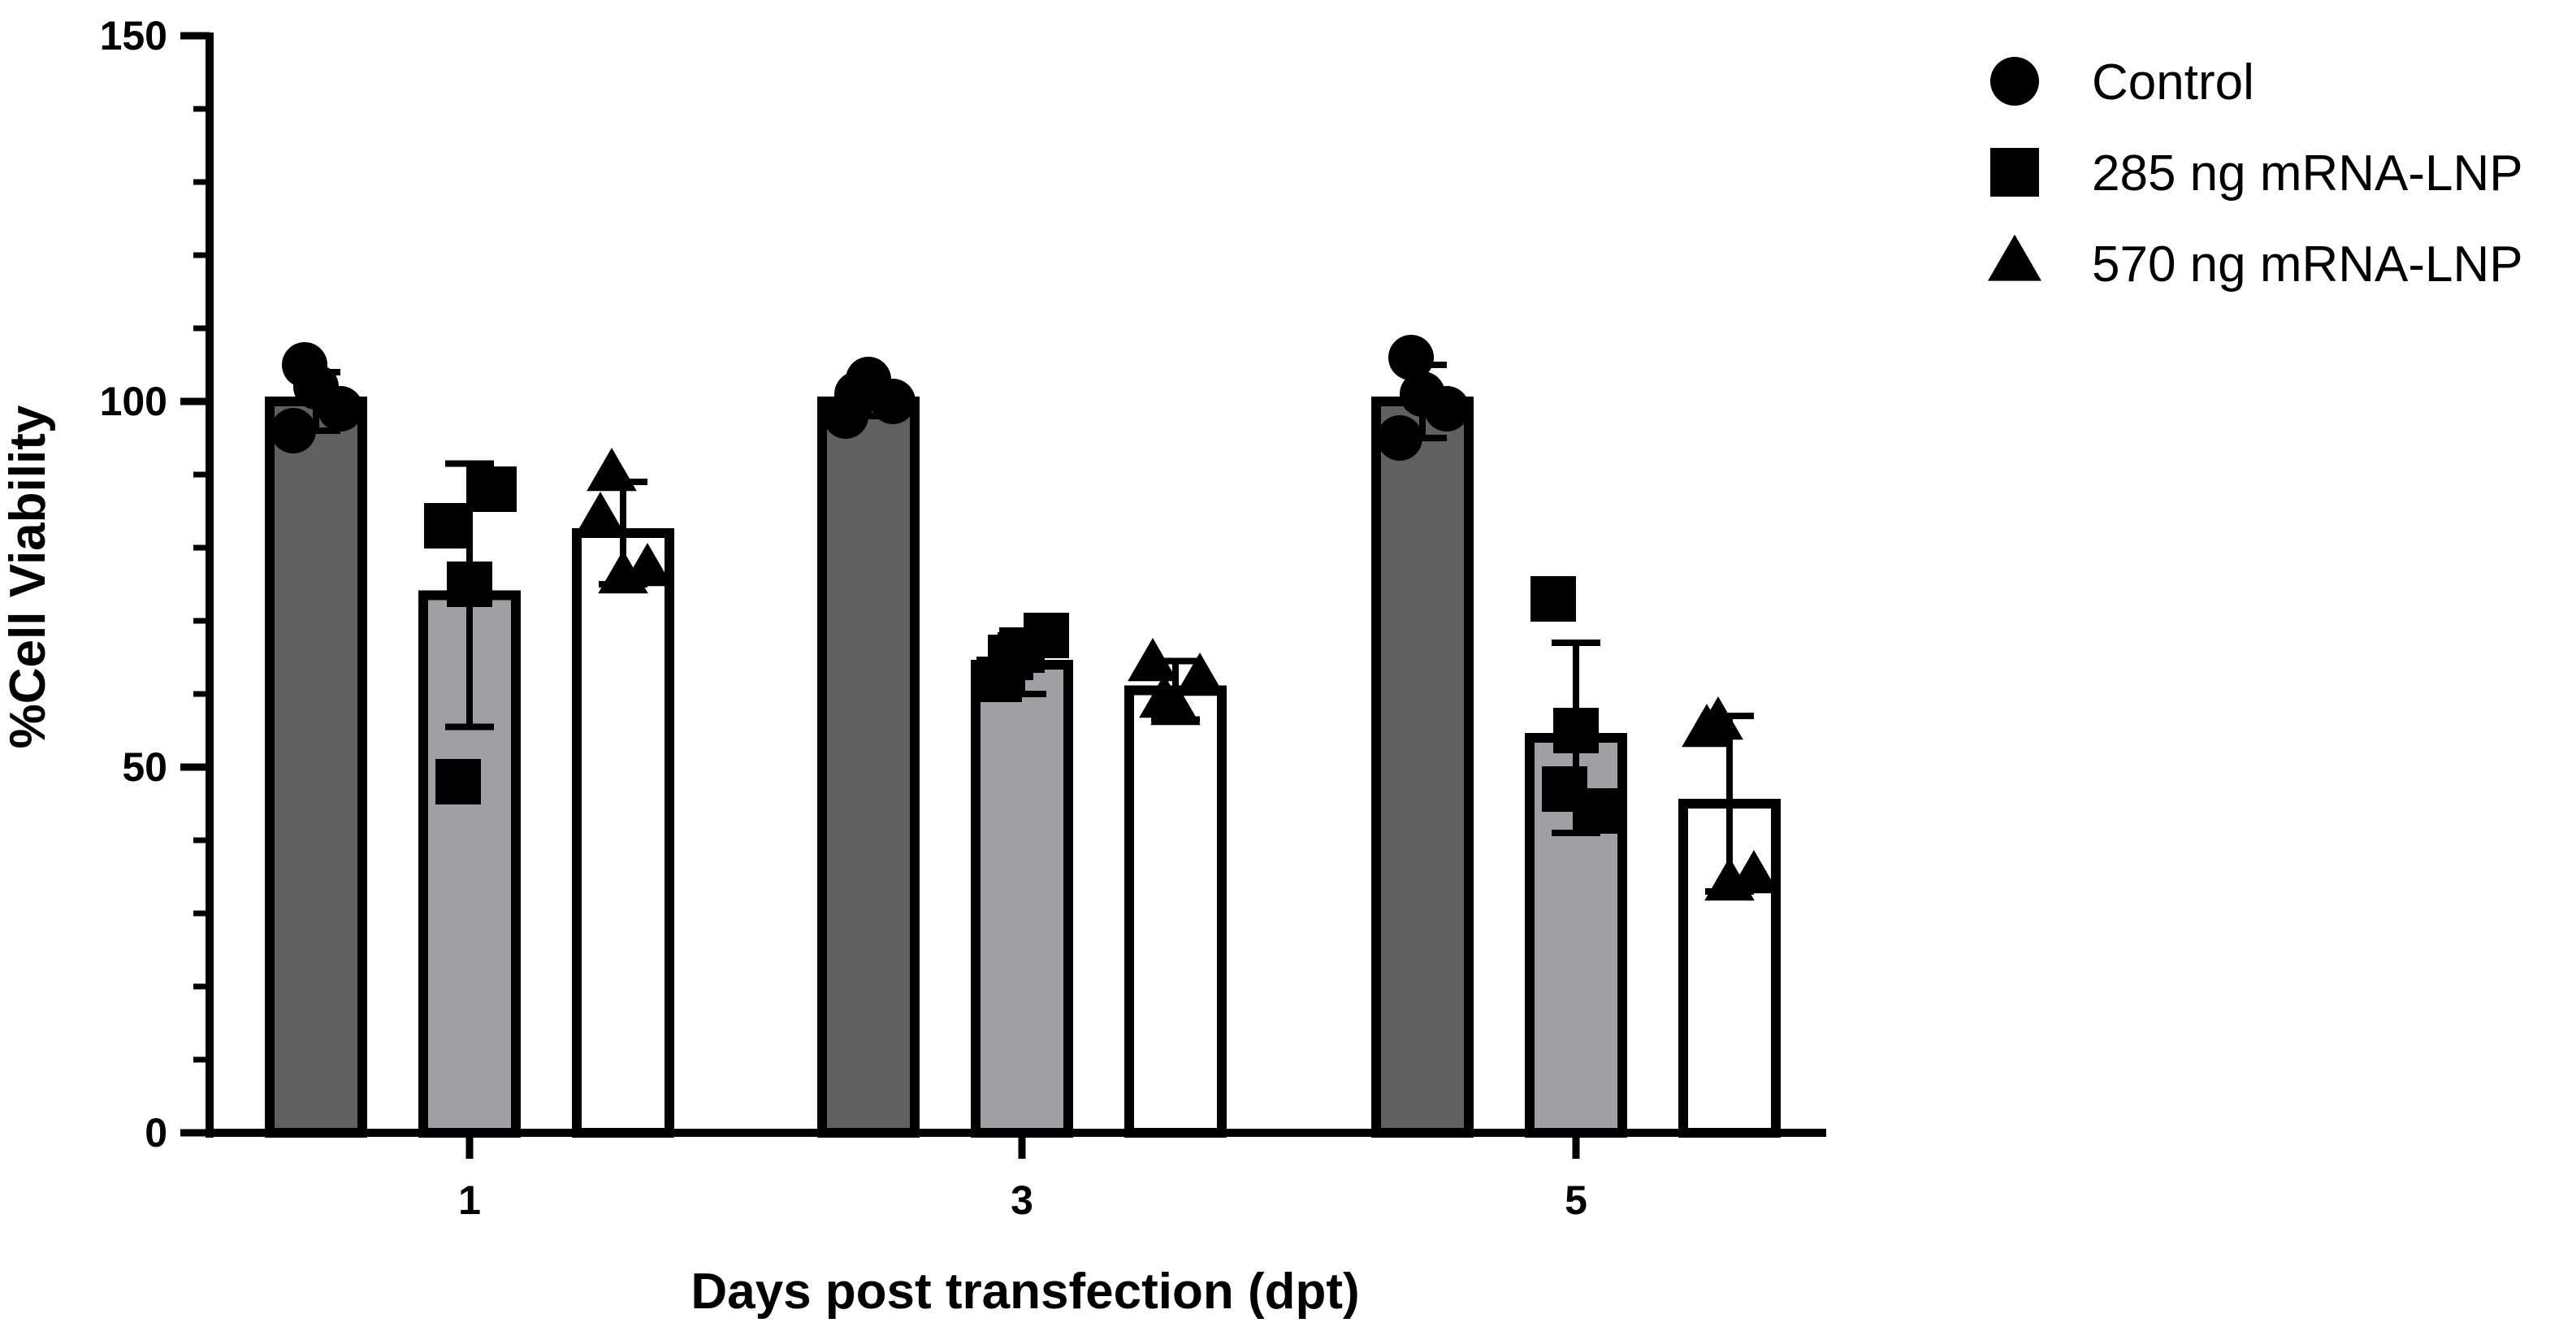  Describe the element at coordinates (28, 576) in the screenshot. I see `y-axis-title: %Cell Viability` at that location.